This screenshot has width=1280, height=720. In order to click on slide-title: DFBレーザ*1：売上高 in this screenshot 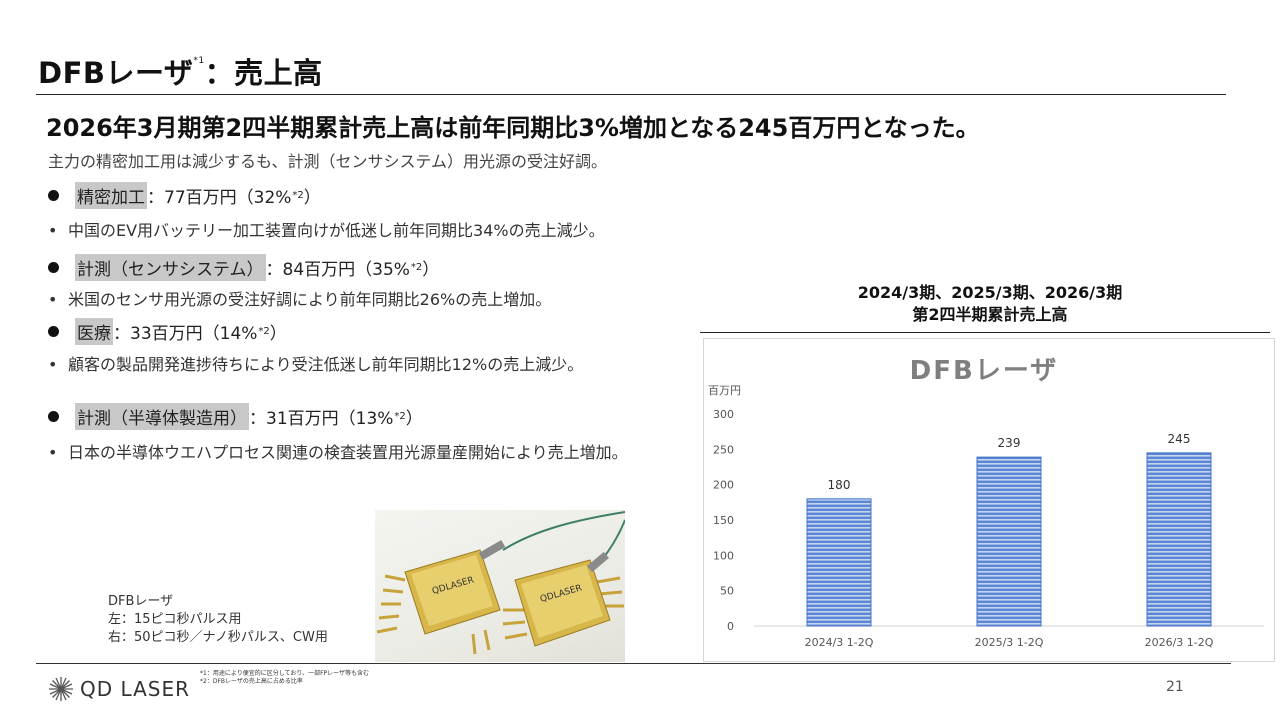, I will do `click(180, 71)`.